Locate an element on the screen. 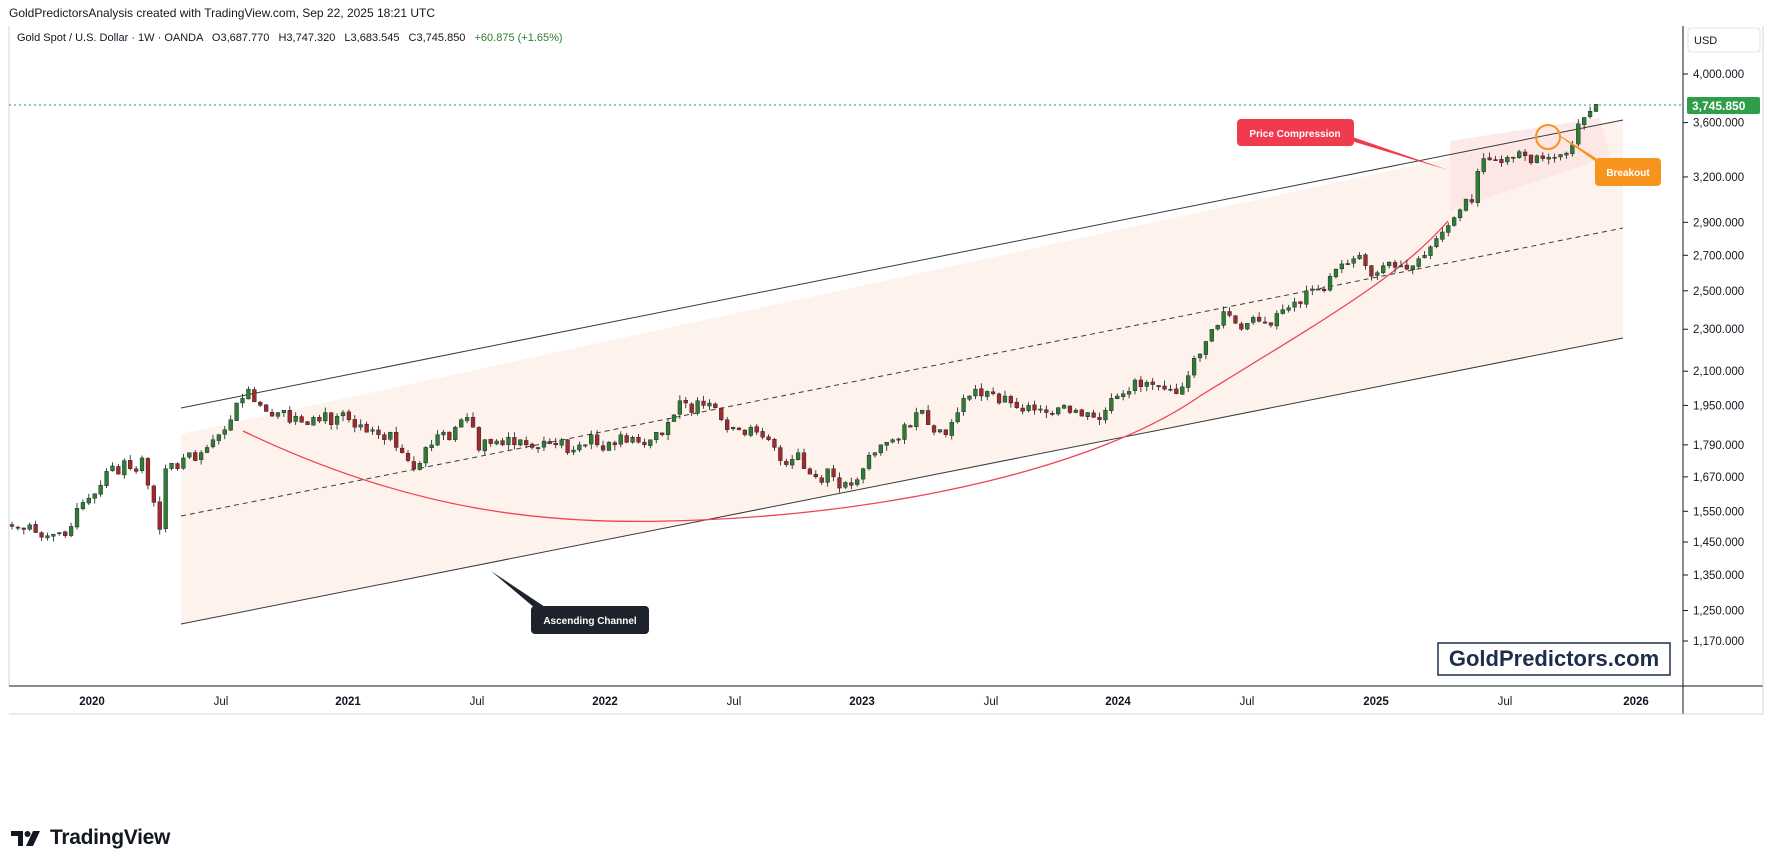 This screenshot has height=867, width=1775. breakout-callout is located at coordinates (1628, 172).